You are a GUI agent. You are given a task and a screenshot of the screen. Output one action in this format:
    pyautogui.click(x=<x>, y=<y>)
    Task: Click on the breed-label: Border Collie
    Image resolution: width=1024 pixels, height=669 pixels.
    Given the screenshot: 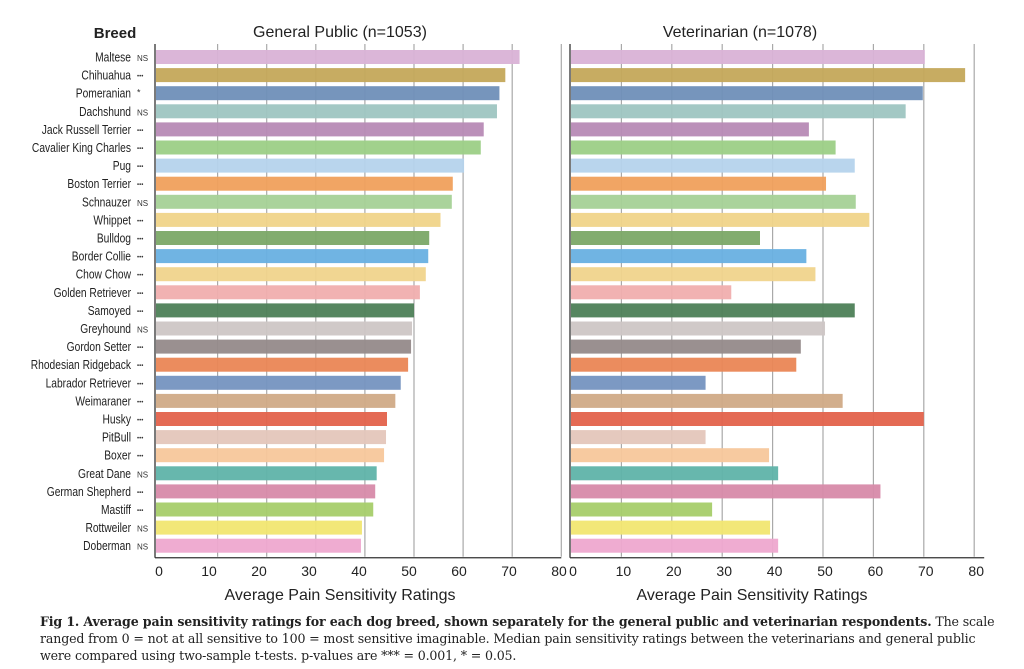 What is the action you would take?
    pyautogui.click(x=101, y=257)
    